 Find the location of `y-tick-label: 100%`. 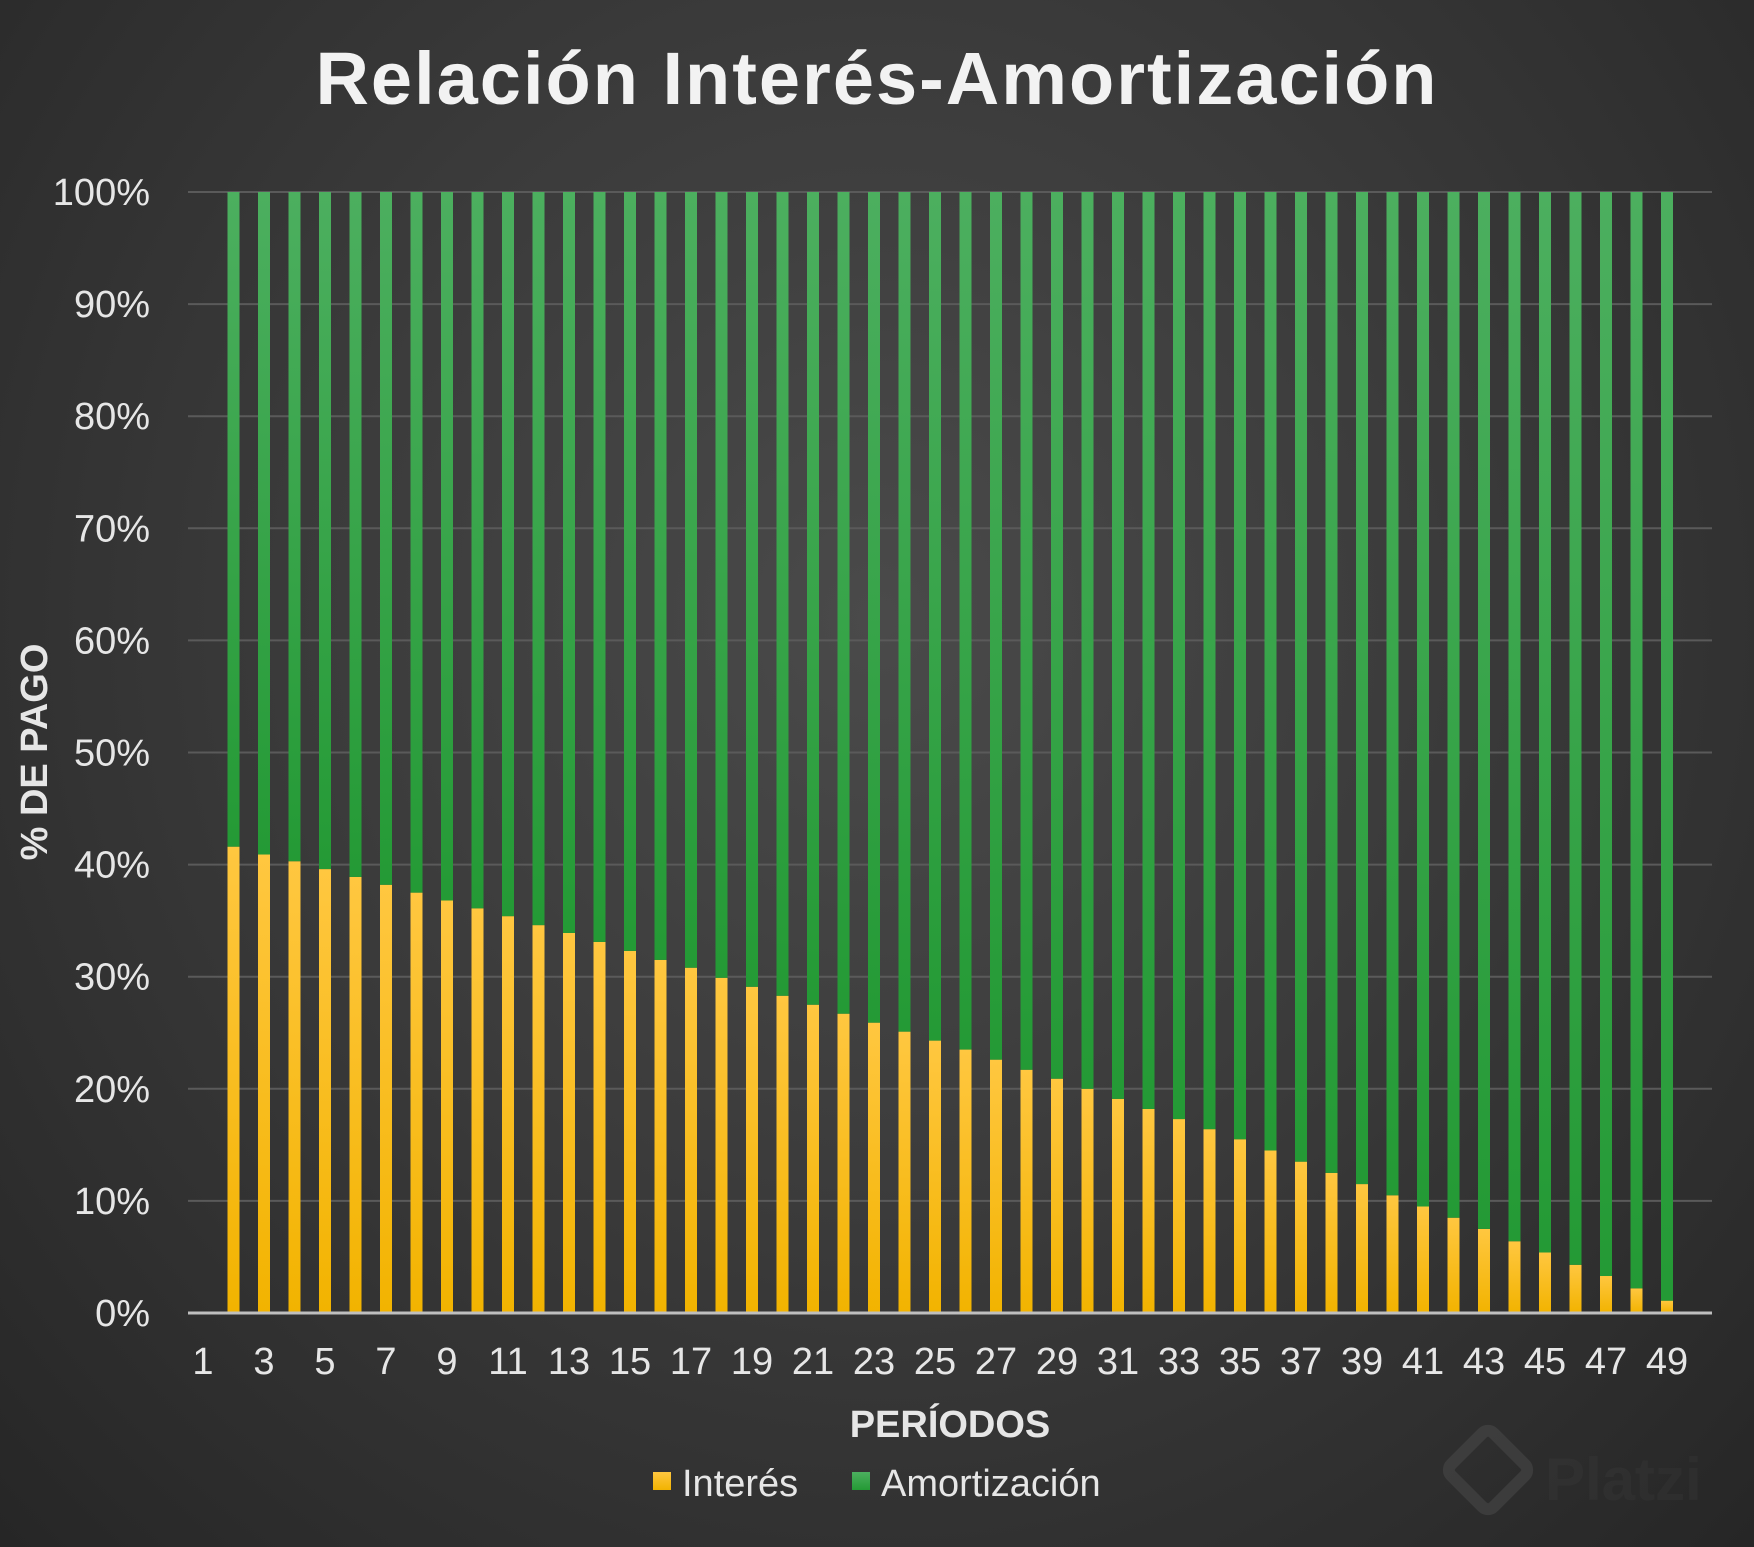

y-tick-label: 100% is located at coordinates (101, 193).